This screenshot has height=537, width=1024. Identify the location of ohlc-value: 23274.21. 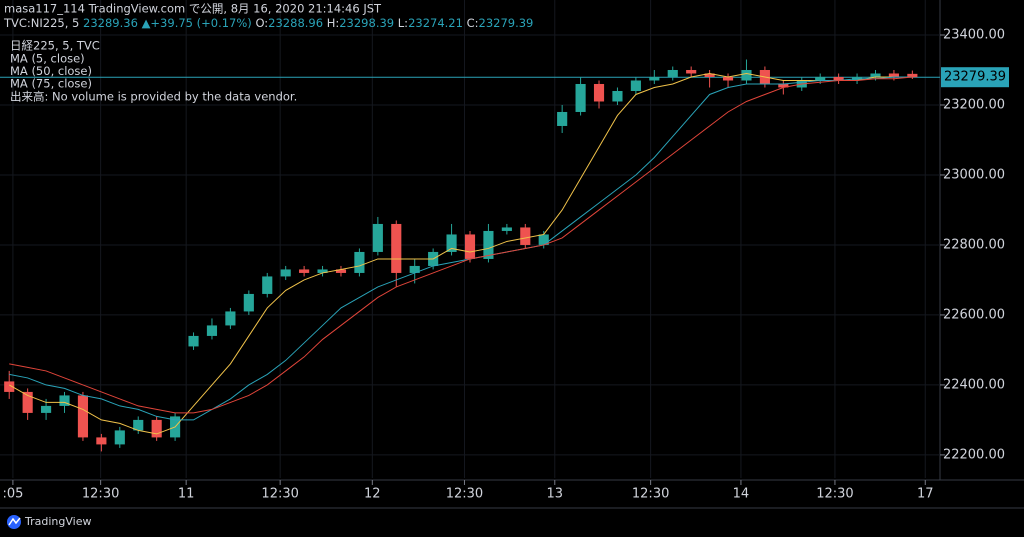
(435, 23).